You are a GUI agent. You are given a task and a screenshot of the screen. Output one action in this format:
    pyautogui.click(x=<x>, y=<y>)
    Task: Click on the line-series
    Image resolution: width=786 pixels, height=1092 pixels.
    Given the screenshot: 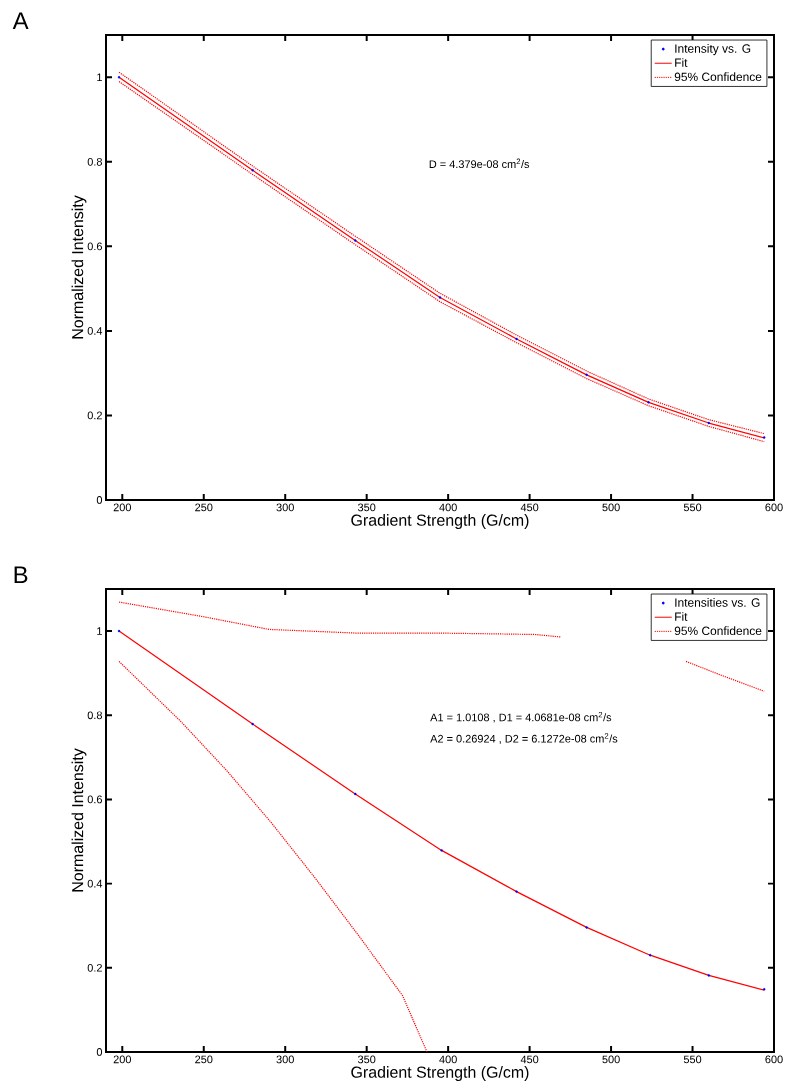 What is the action you would take?
    pyautogui.click(x=273, y=856)
    